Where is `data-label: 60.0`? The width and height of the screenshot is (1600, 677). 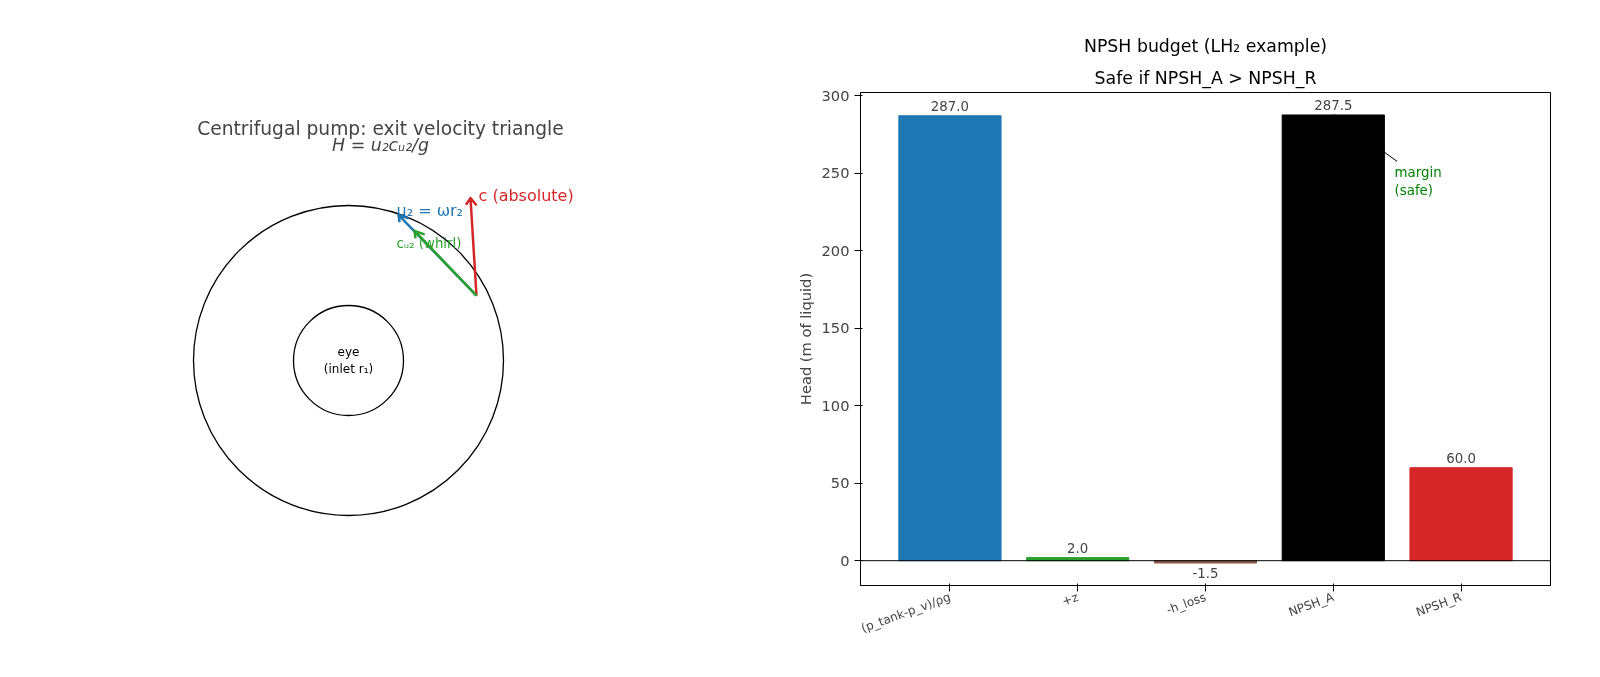 data-label: 60.0 is located at coordinates (1461, 458).